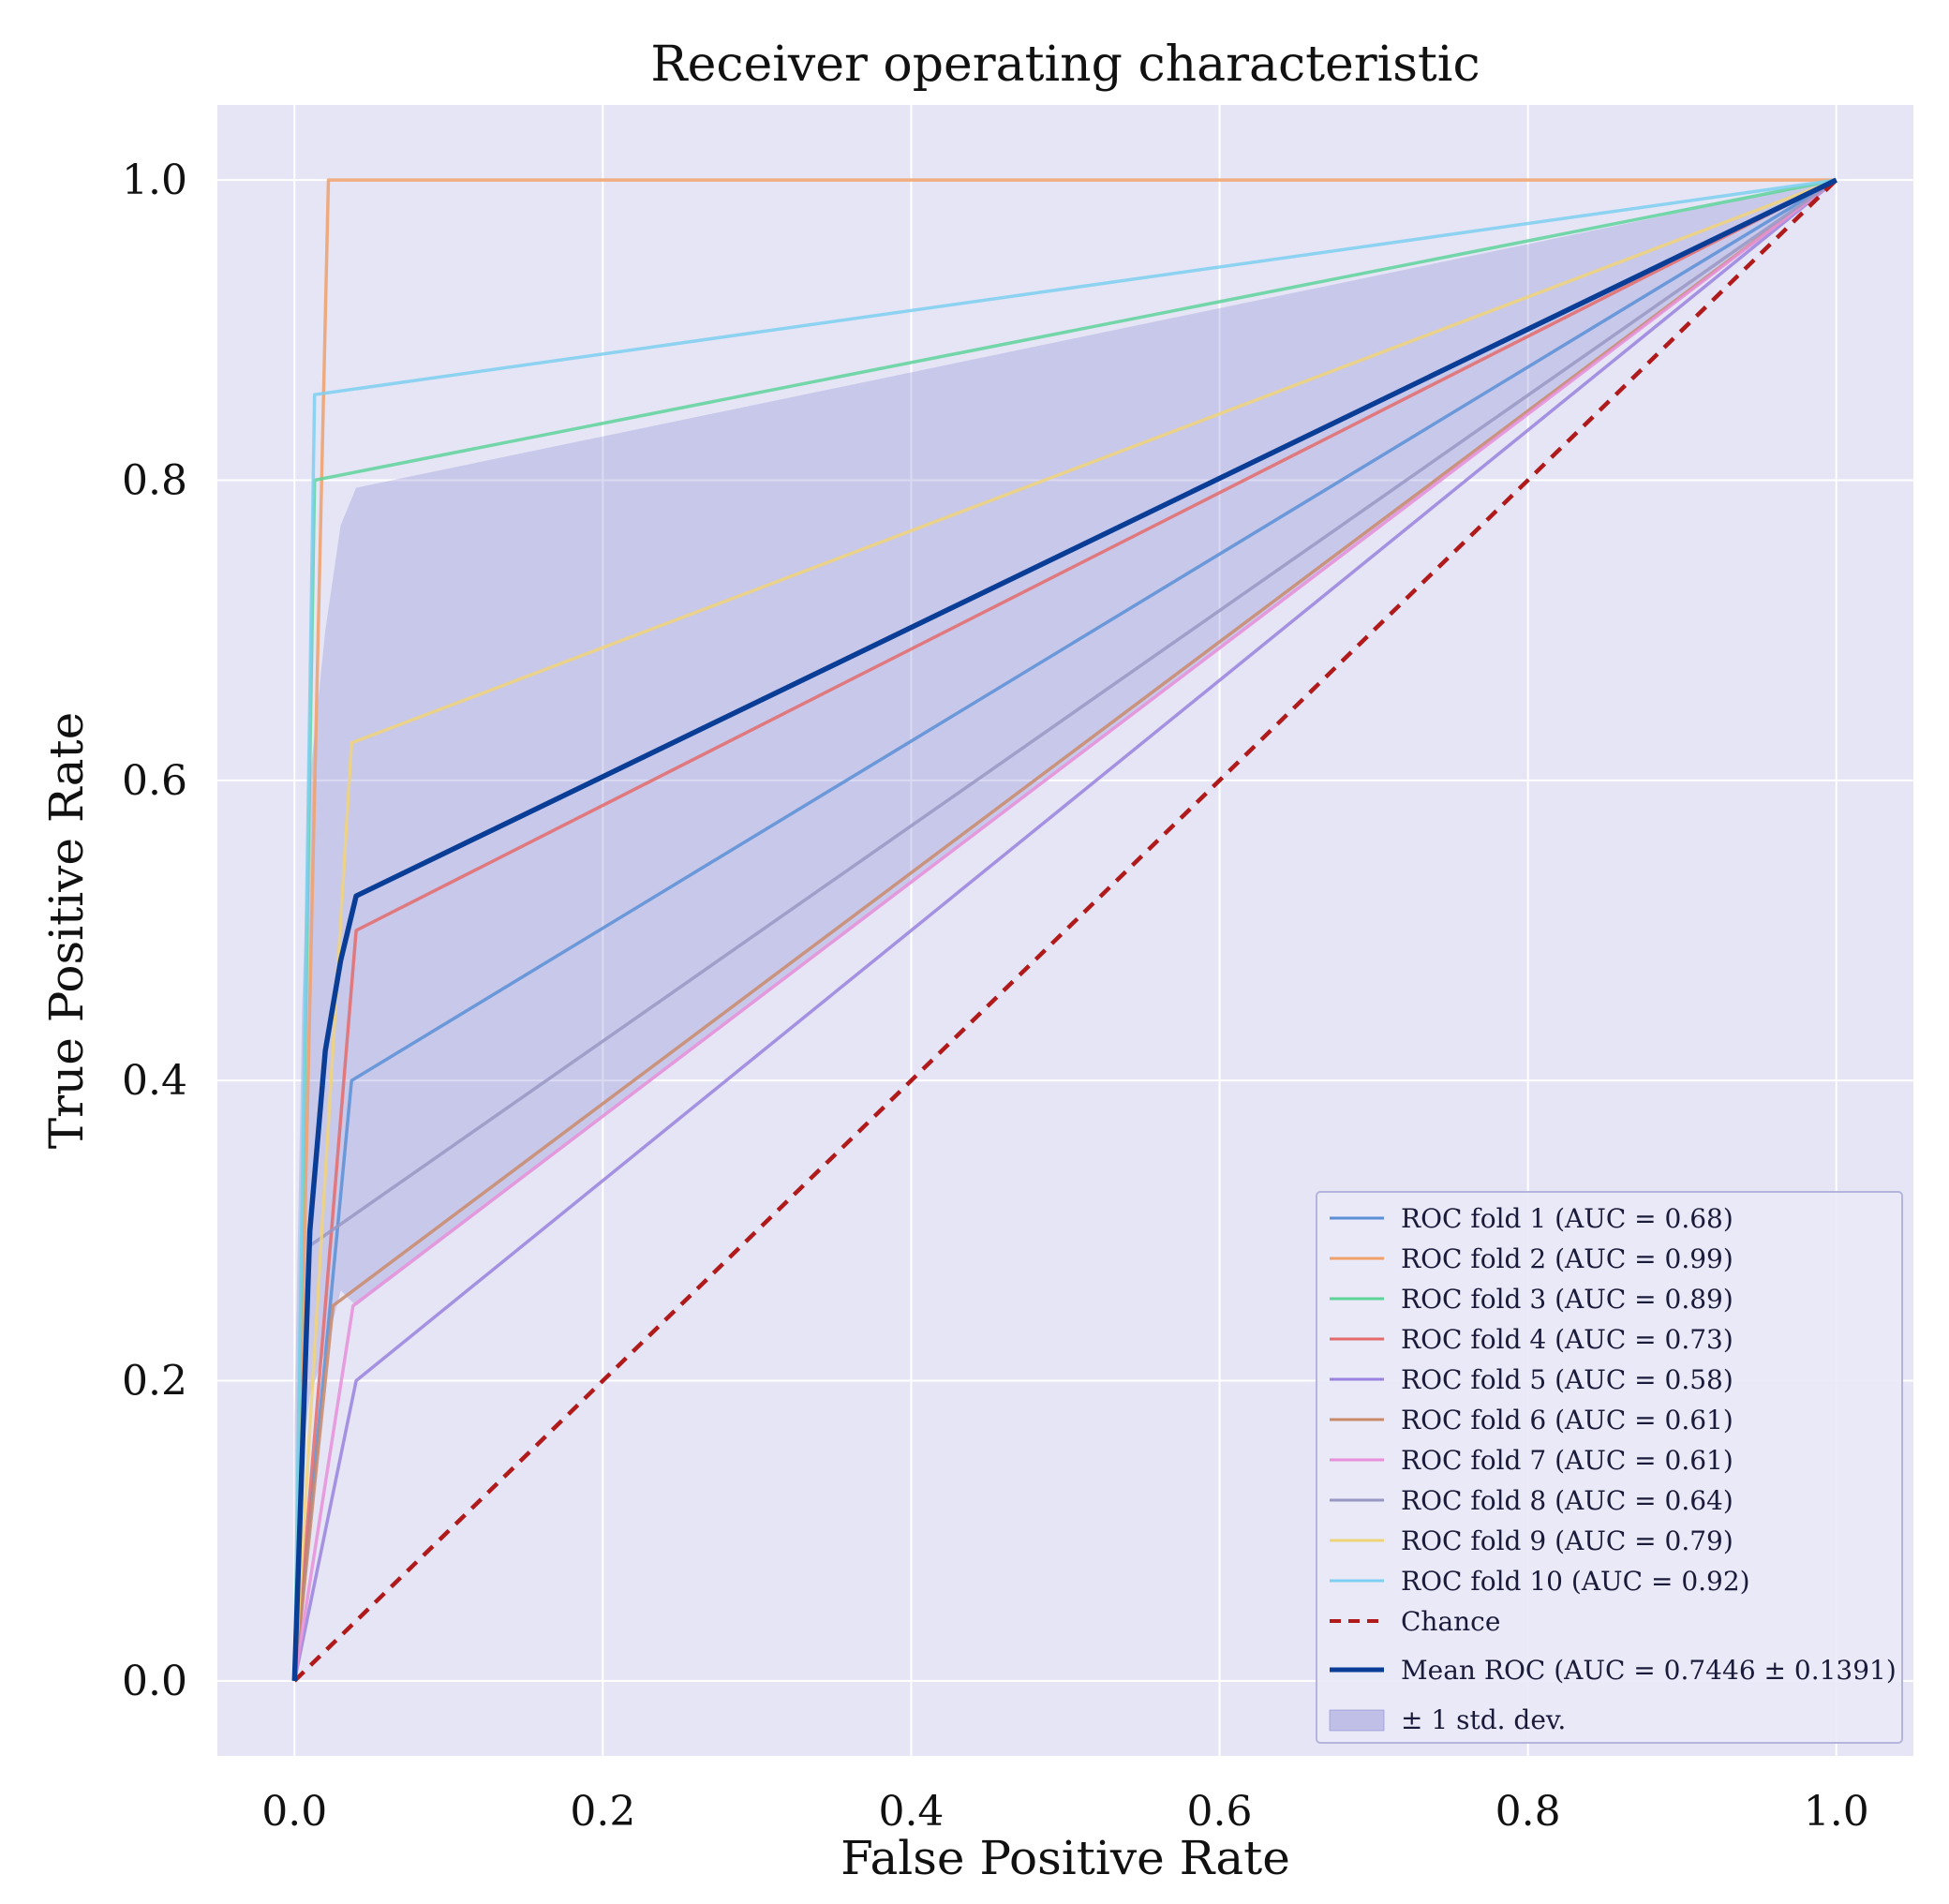  Describe the element at coordinates (1450, 1621) in the screenshot. I see `legend-label: Chance` at that location.